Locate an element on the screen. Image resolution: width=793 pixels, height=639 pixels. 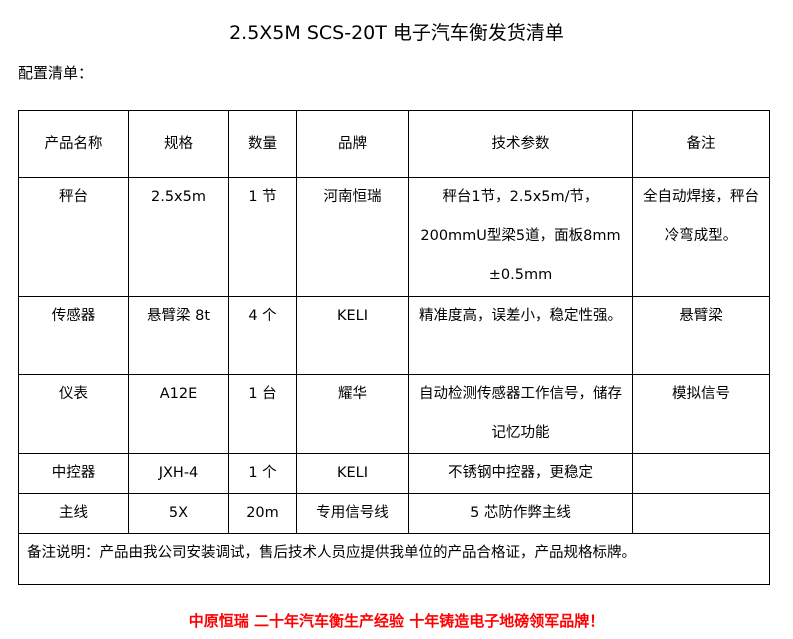
header-cell: 产品名称 is located at coordinates (73, 144).